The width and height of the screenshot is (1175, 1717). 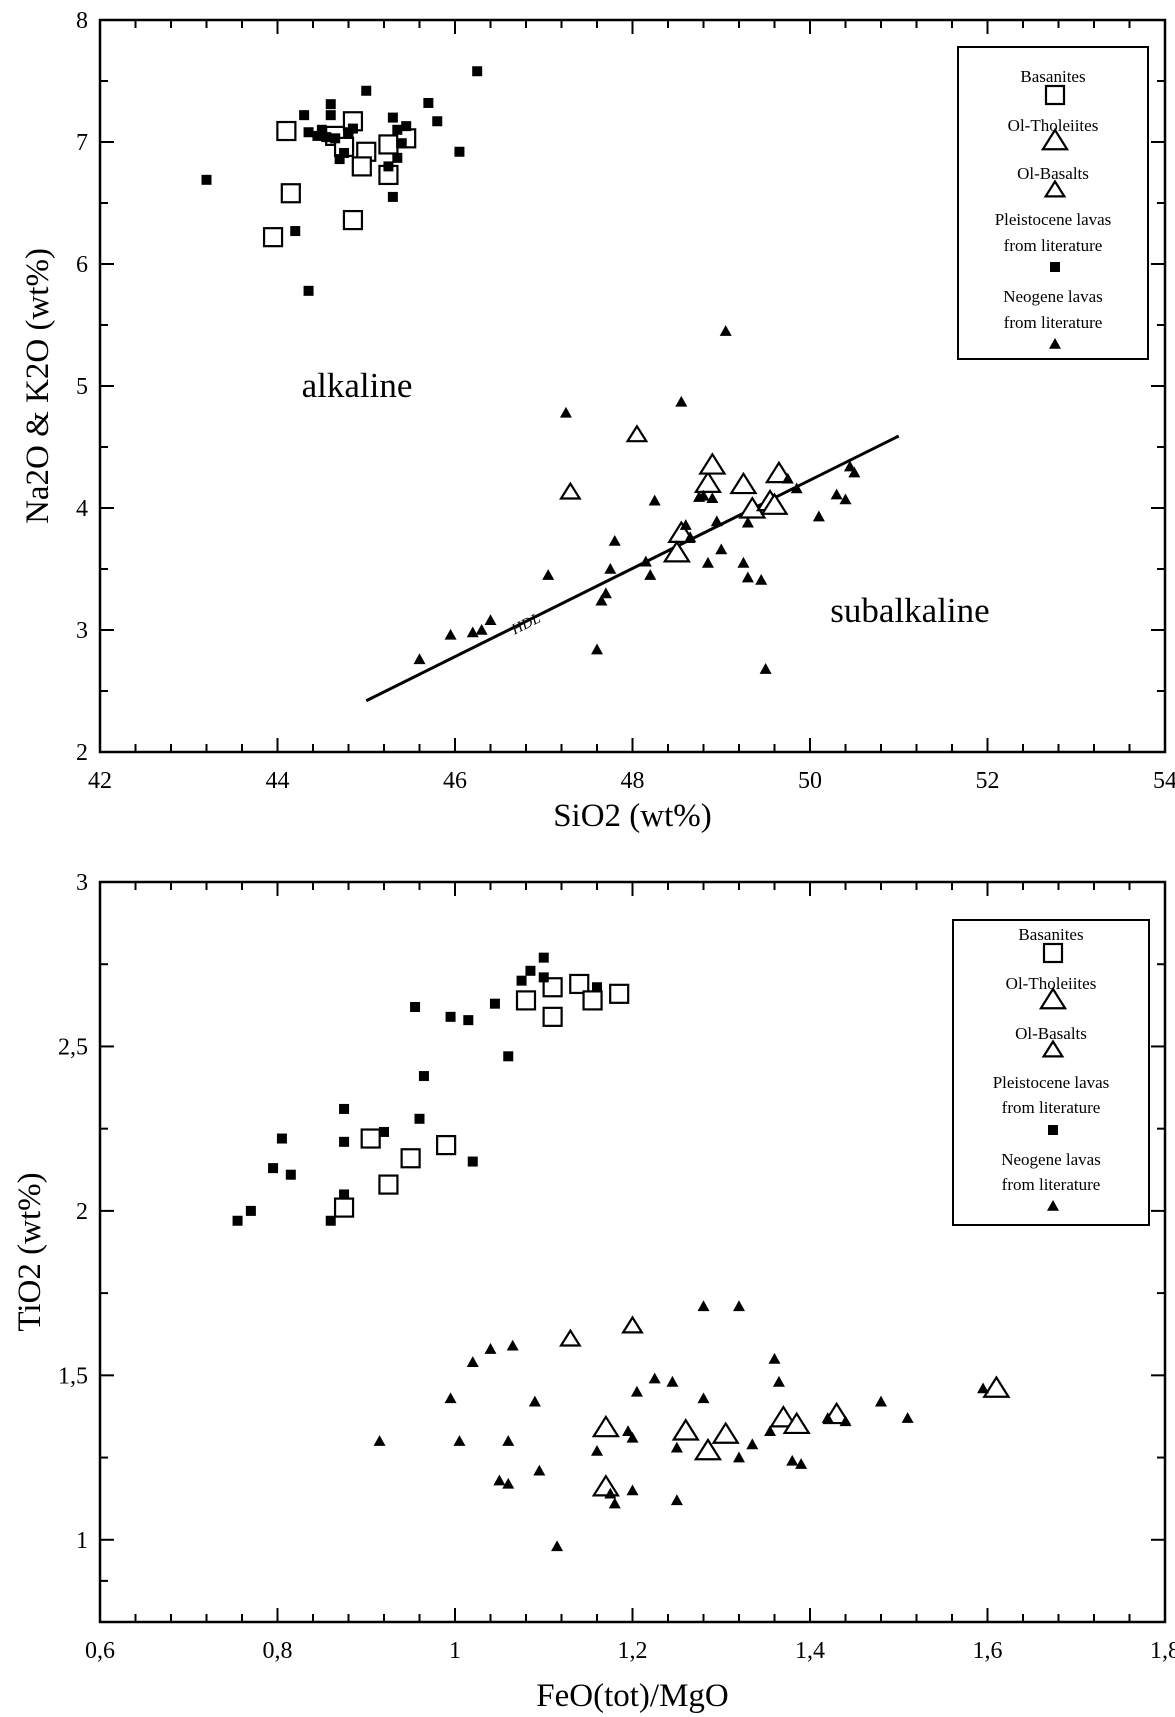 What do you see at coordinates (1162, 1651) in the screenshot?
I see `x-tick-label: 1,8` at bounding box center [1162, 1651].